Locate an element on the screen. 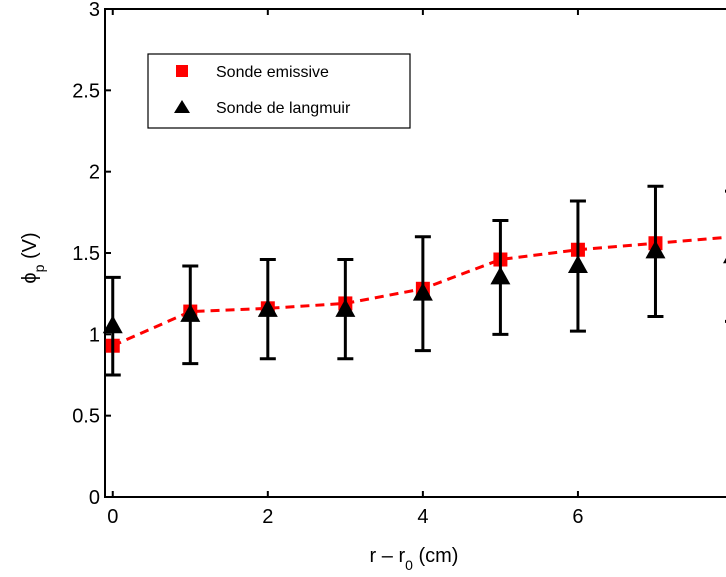 The width and height of the screenshot is (726, 577). x-tick-label: 2 is located at coordinates (267, 517).